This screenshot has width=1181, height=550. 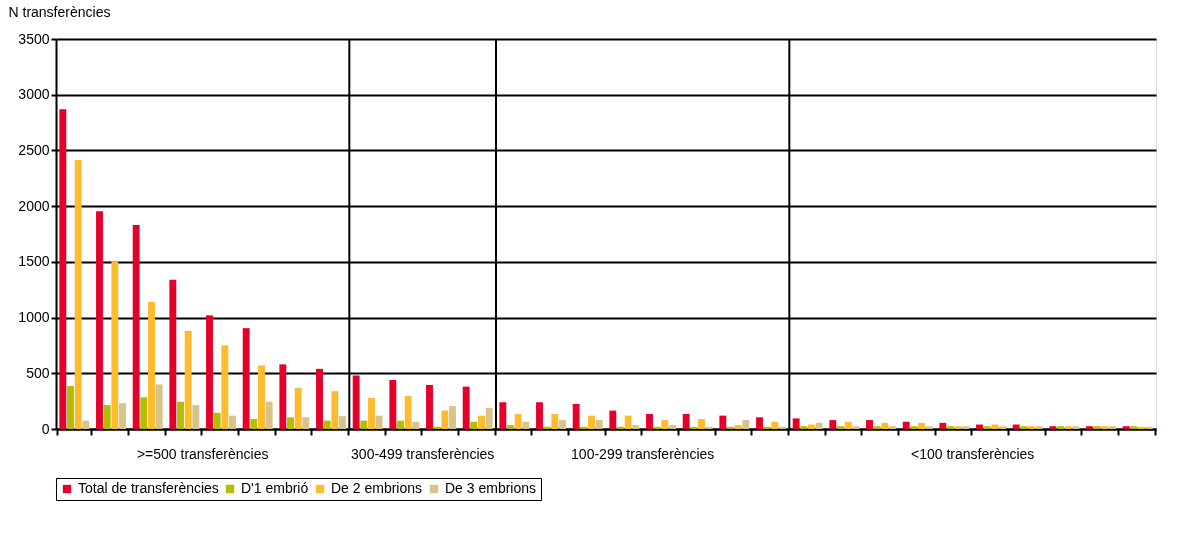 What do you see at coordinates (34, 38) in the screenshot?
I see `y-tick-label: 3500` at bounding box center [34, 38].